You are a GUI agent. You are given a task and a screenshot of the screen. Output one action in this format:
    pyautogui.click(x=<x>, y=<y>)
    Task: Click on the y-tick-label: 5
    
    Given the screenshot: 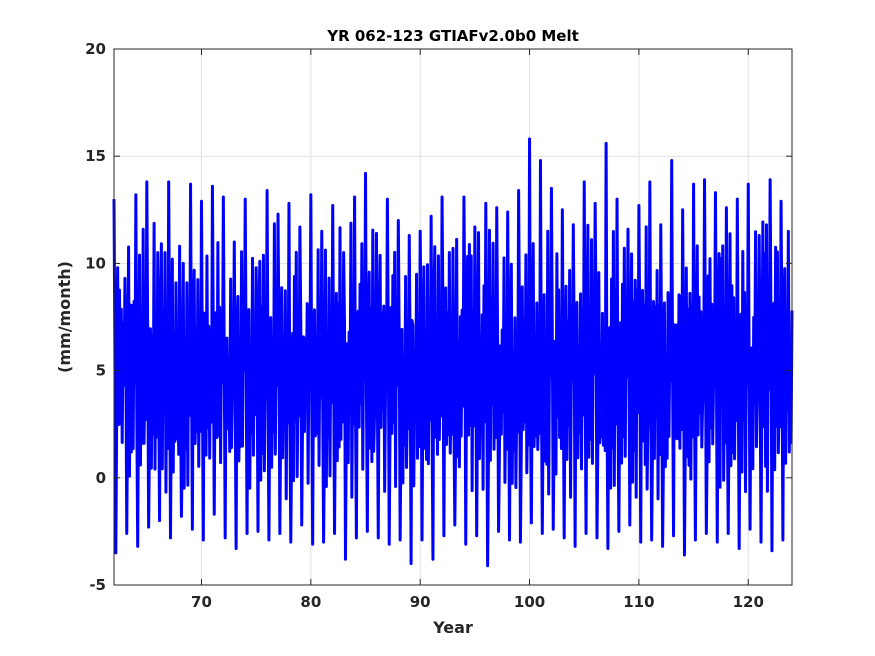 What is the action you would take?
    pyautogui.click(x=101, y=371)
    